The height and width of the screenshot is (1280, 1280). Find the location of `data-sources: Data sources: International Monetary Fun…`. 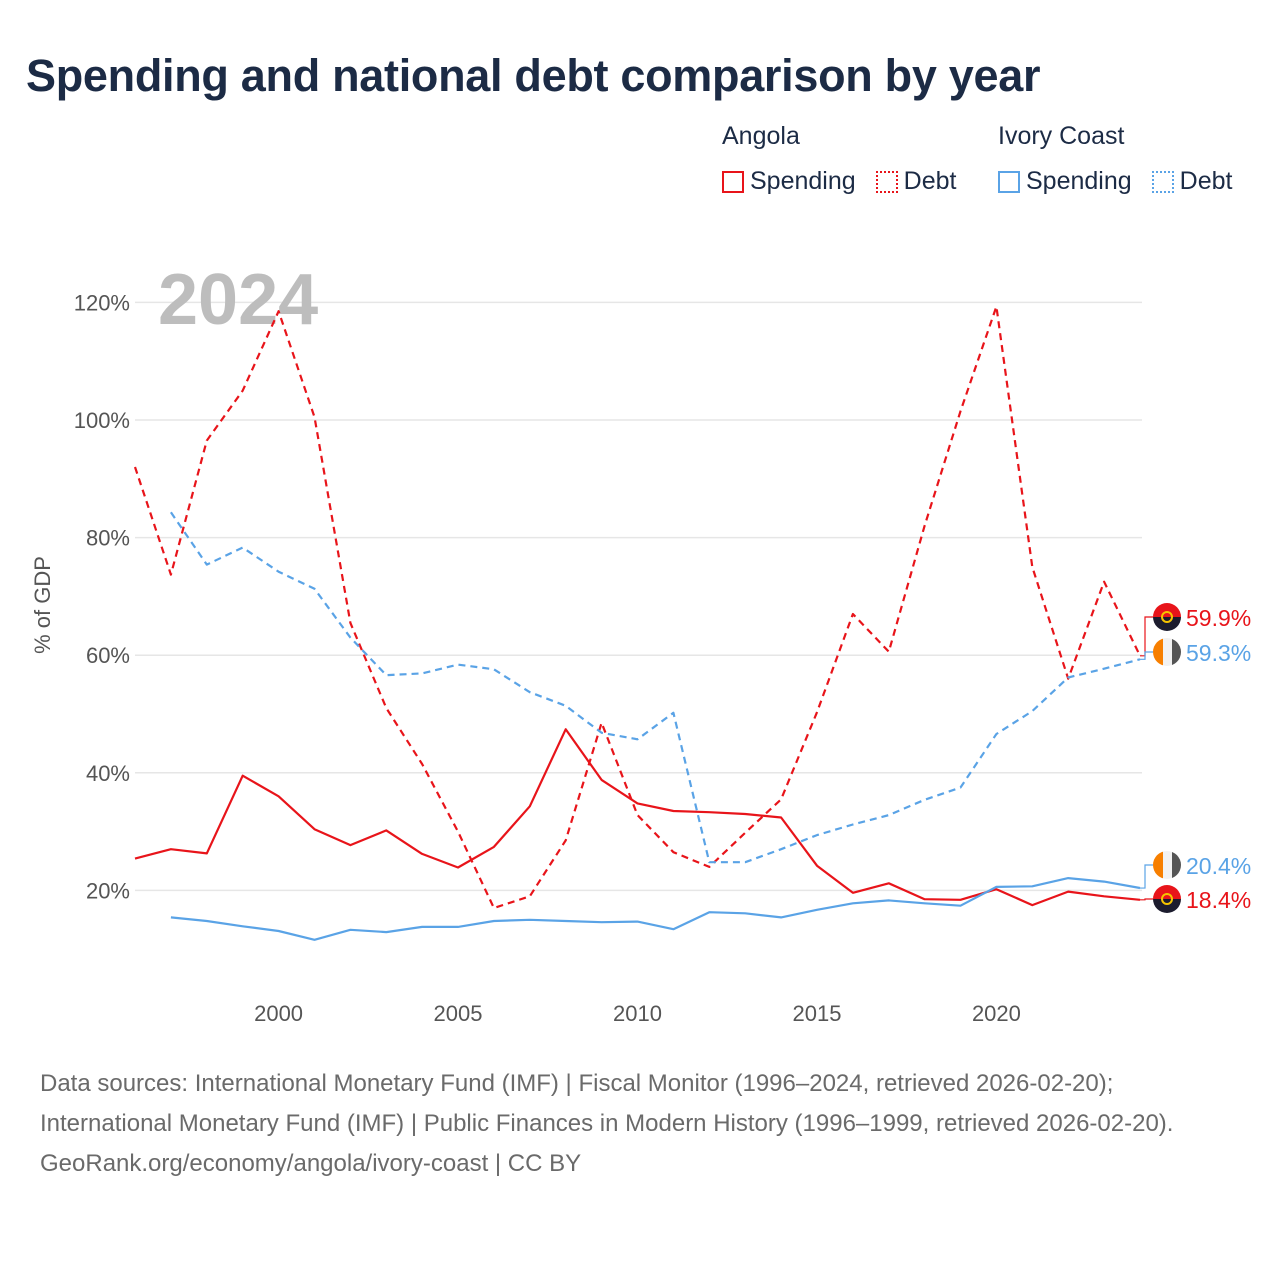

data-sources: Data sources: International Monetary Fun… is located at coordinates (607, 1103).